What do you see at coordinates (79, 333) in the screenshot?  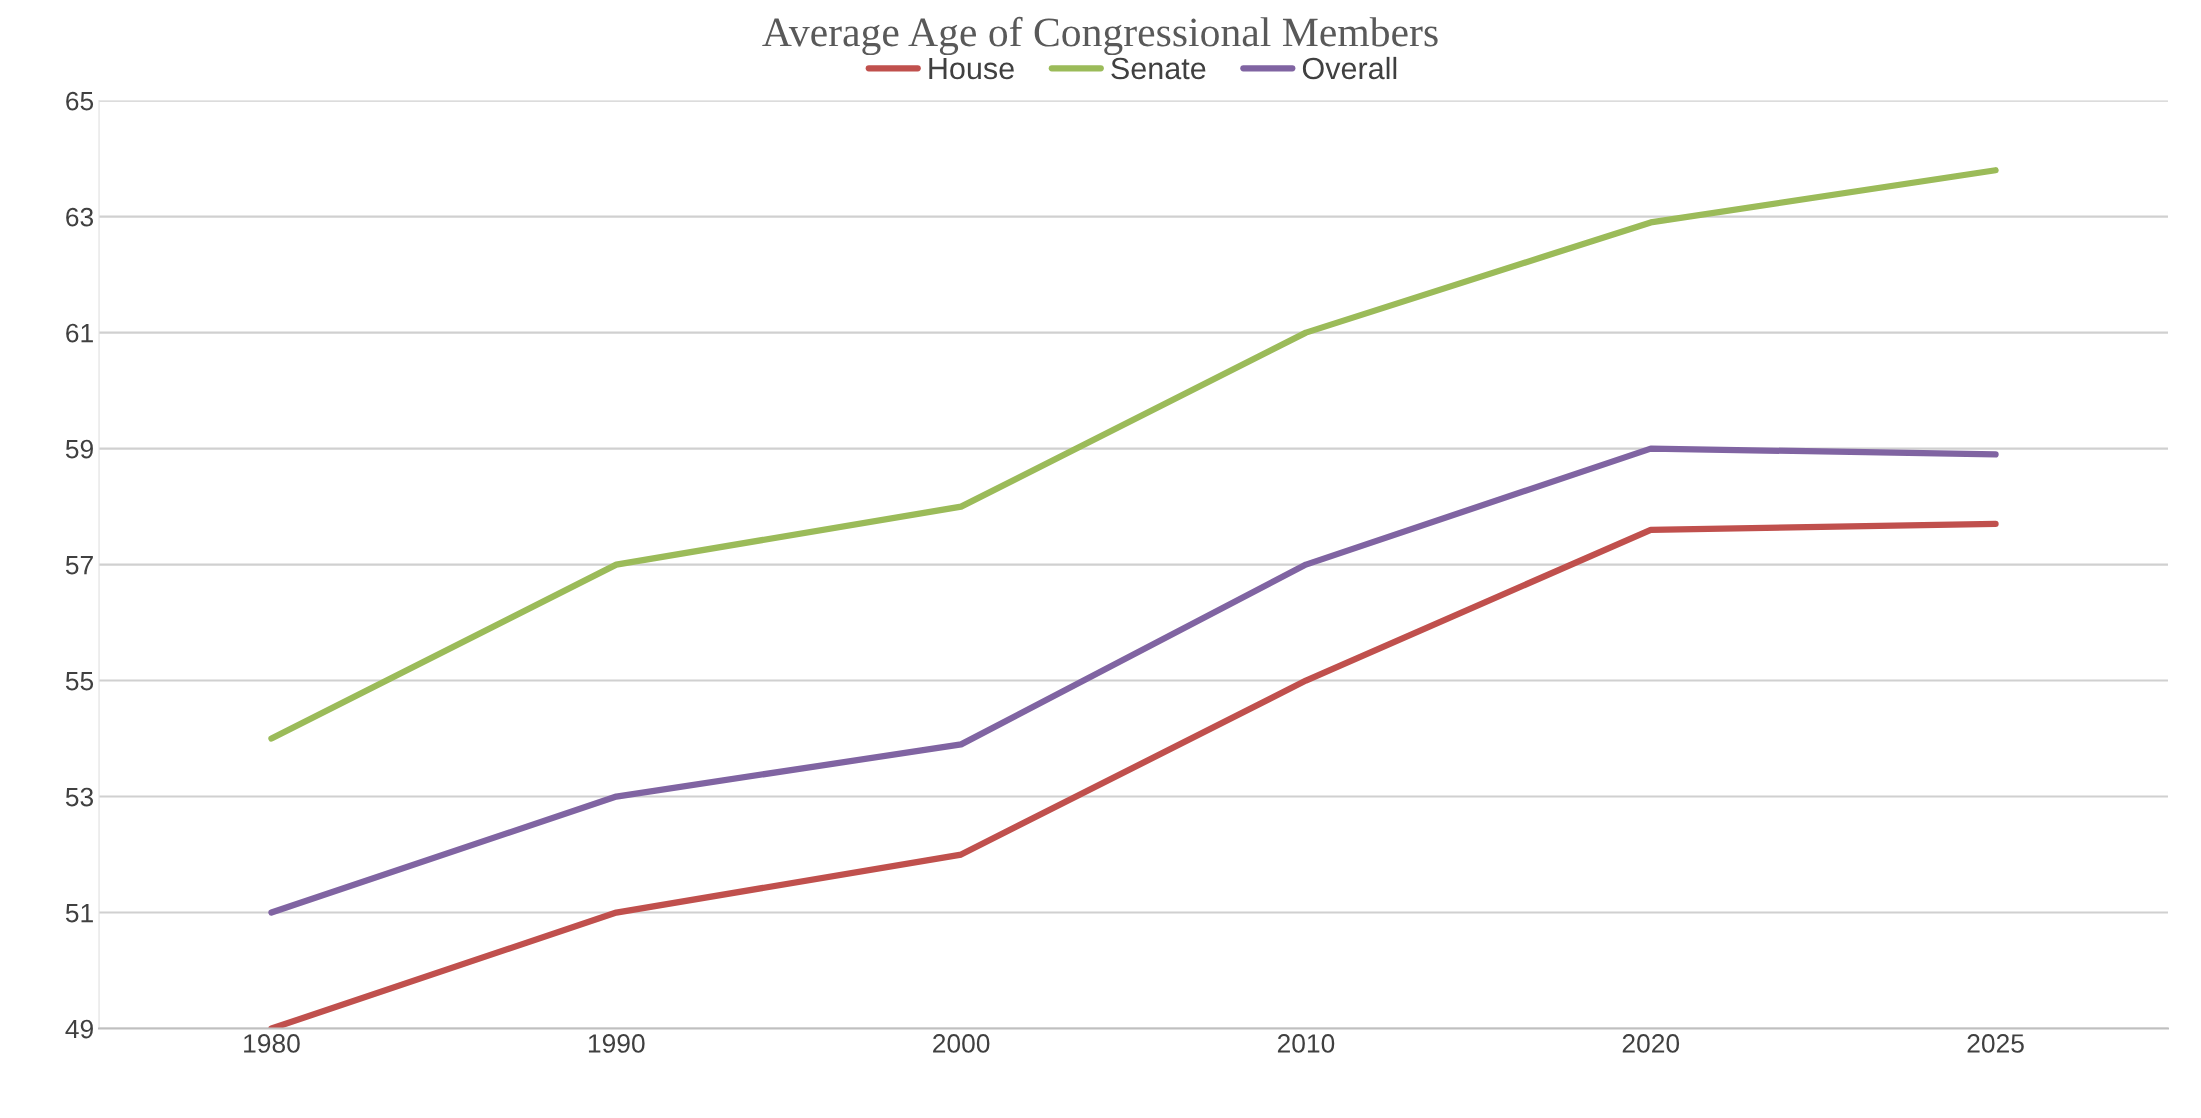 I see `y-tick-label: 61` at bounding box center [79, 333].